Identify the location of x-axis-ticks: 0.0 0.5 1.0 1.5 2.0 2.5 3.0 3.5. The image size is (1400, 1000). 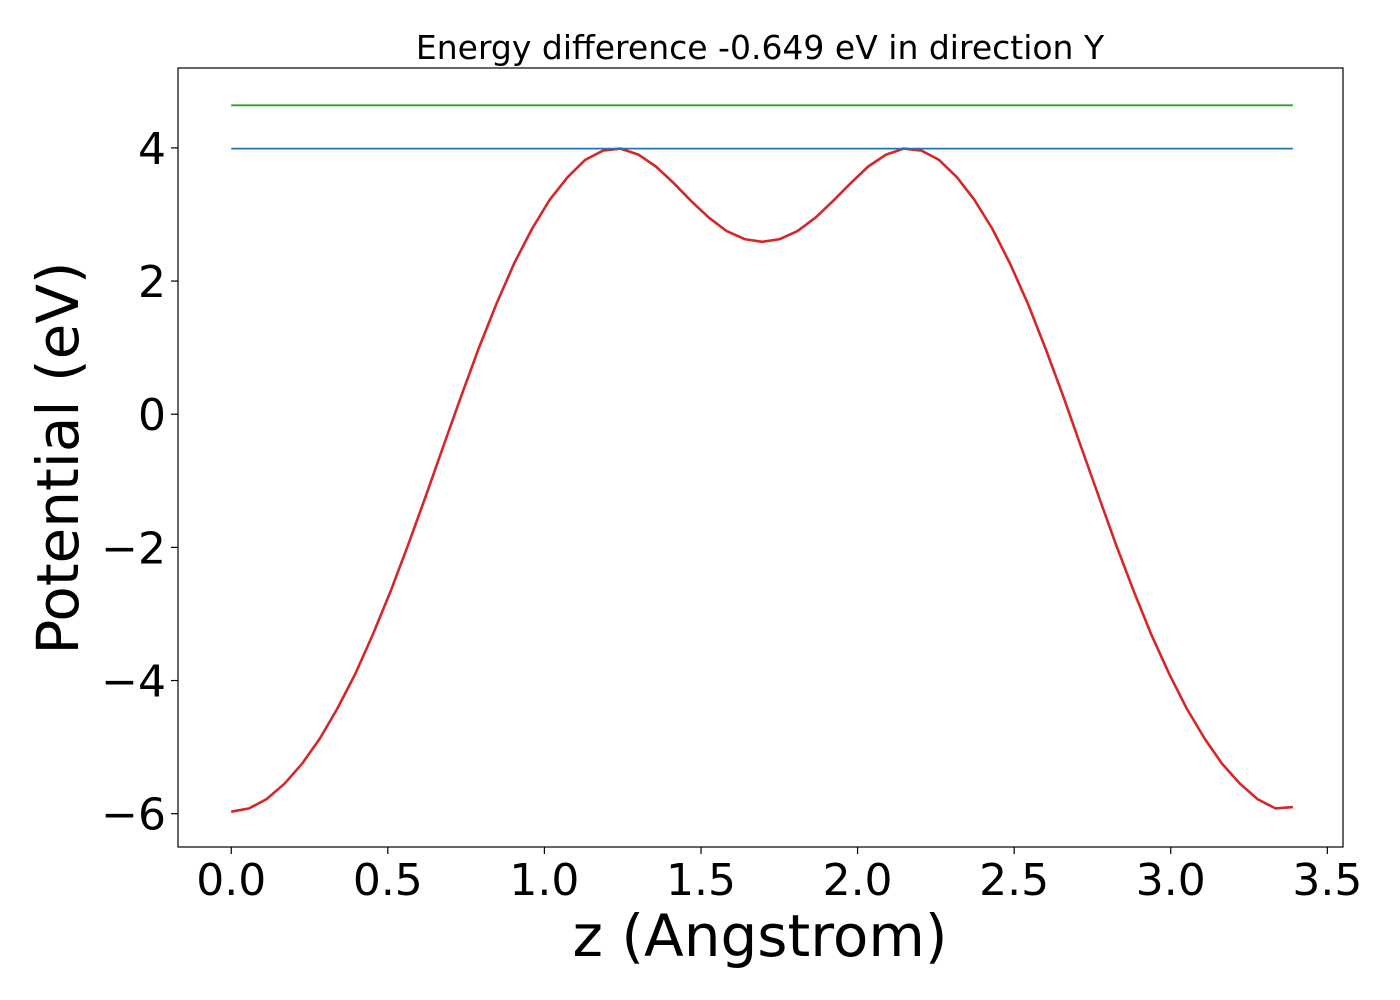
(779, 876).